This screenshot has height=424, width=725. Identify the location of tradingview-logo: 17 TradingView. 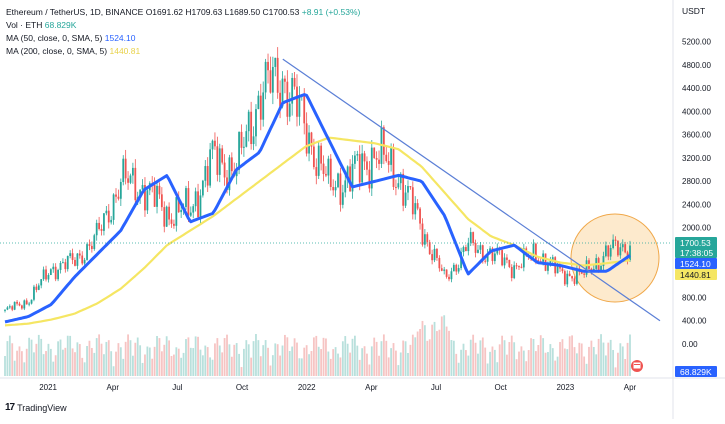
(36, 407).